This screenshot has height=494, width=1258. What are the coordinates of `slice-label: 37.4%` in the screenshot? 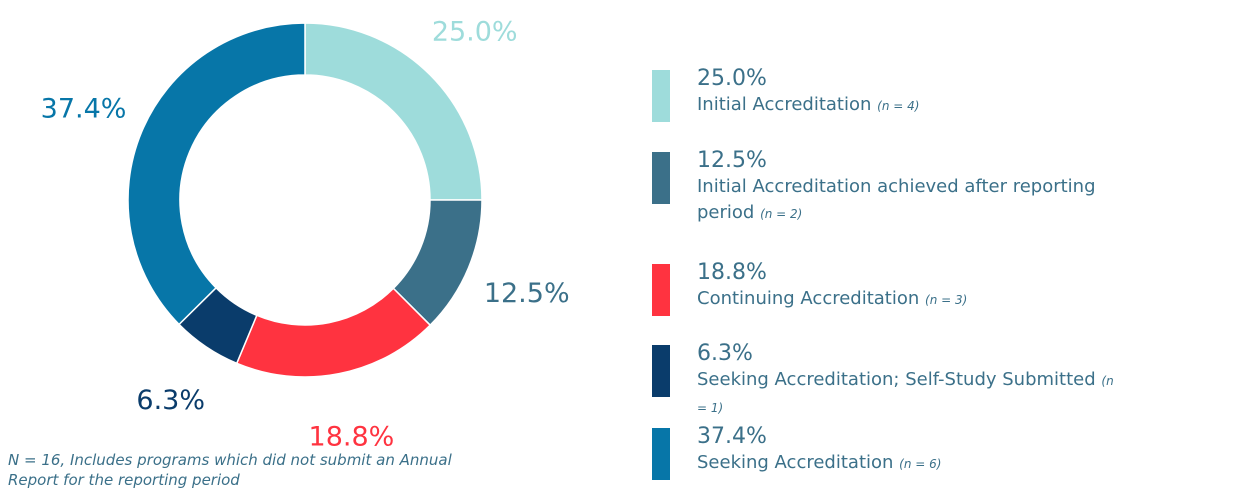 It's located at (84, 108).